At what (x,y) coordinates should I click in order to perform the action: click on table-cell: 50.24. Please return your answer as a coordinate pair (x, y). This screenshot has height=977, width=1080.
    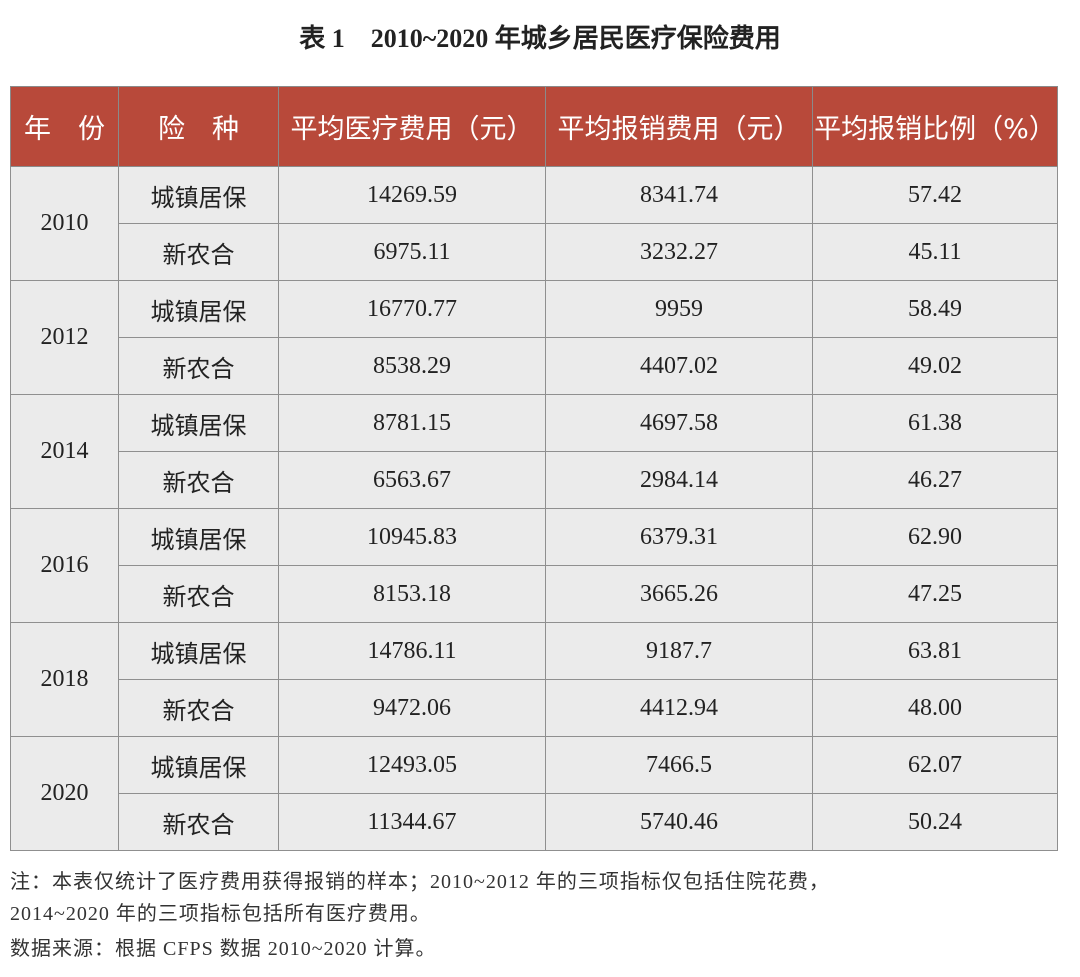
    Looking at the image, I should click on (935, 822).